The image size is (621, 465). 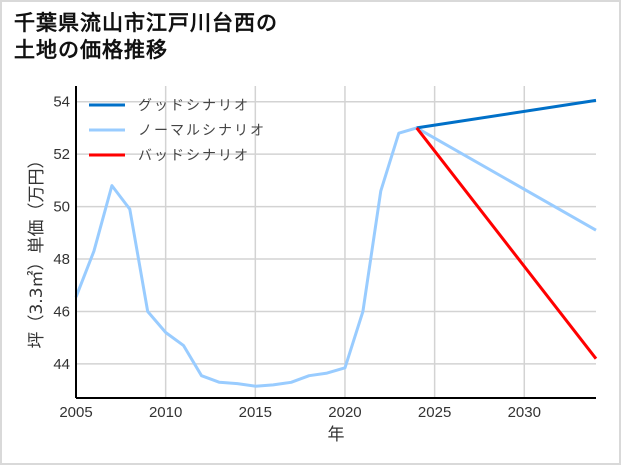 What do you see at coordinates (61, 259) in the screenshot?
I see `y-tick-label: 48` at bounding box center [61, 259].